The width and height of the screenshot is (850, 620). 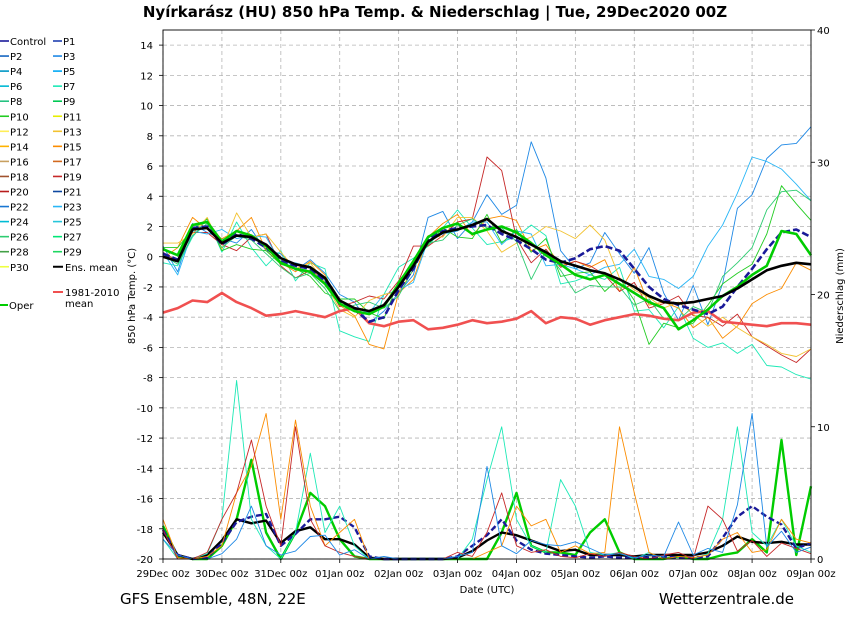 What do you see at coordinates (19, 177) in the screenshot?
I see `legend-label: P18` at bounding box center [19, 177].